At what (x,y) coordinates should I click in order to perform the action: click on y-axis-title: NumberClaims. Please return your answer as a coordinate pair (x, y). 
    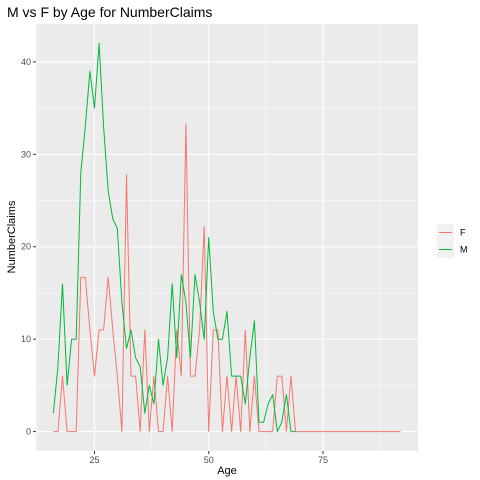
    Looking at the image, I should click on (12, 236).